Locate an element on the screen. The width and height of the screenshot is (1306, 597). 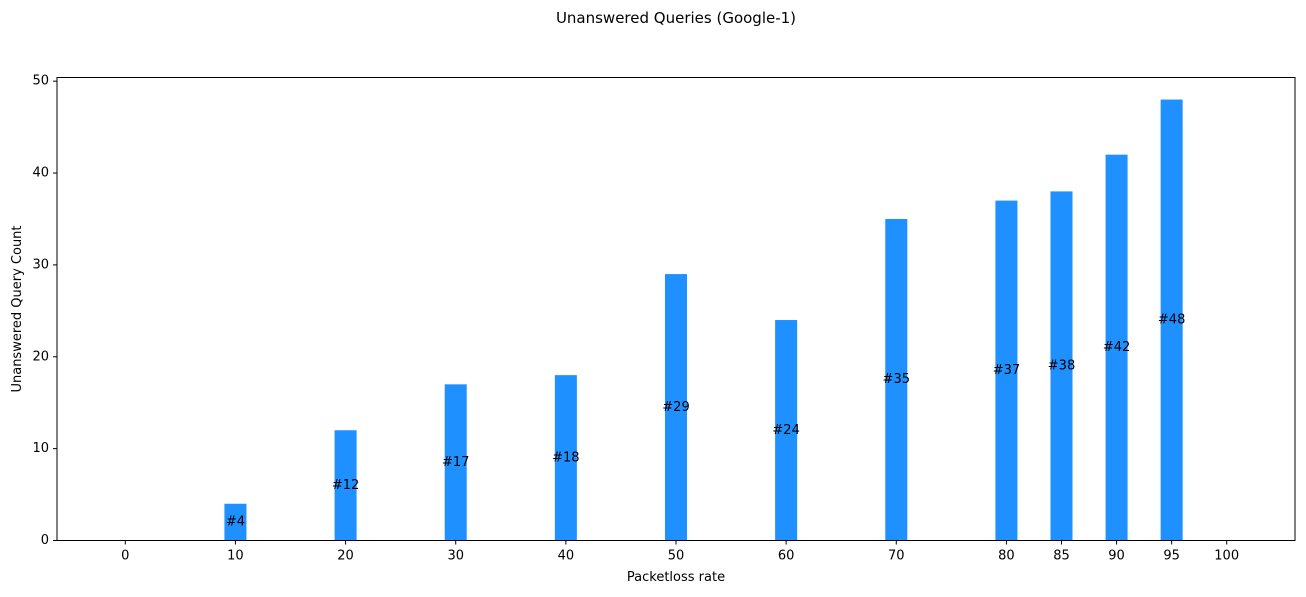
x-tick-label: 70 is located at coordinates (896, 556).